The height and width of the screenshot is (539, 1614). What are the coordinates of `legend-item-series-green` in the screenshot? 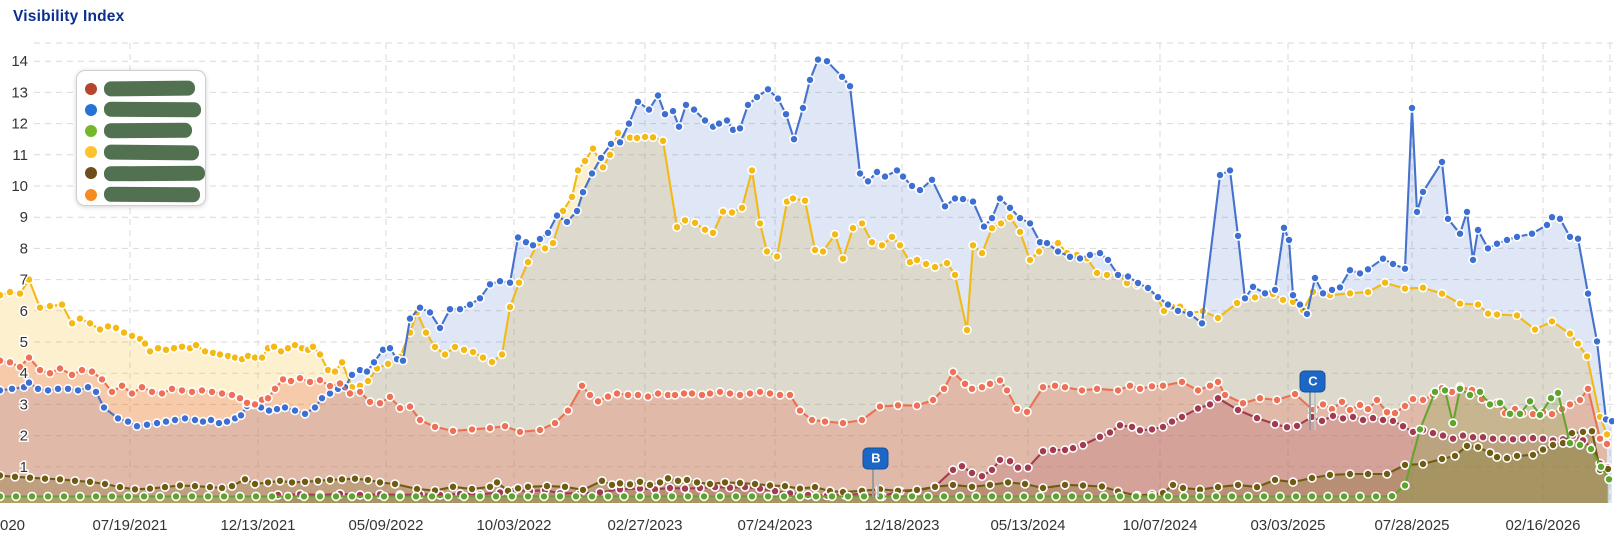 It's located at (141, 130).